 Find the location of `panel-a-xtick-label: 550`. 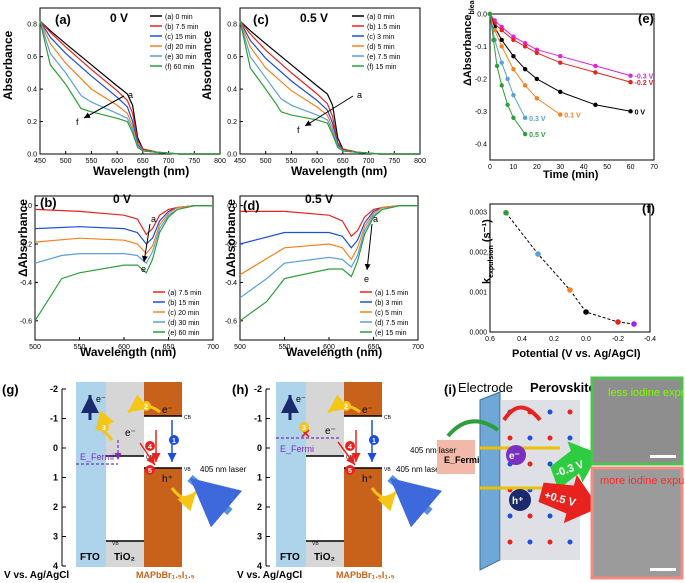

panel-a-xtick-label: 550 is located at coordinates (92, 161).